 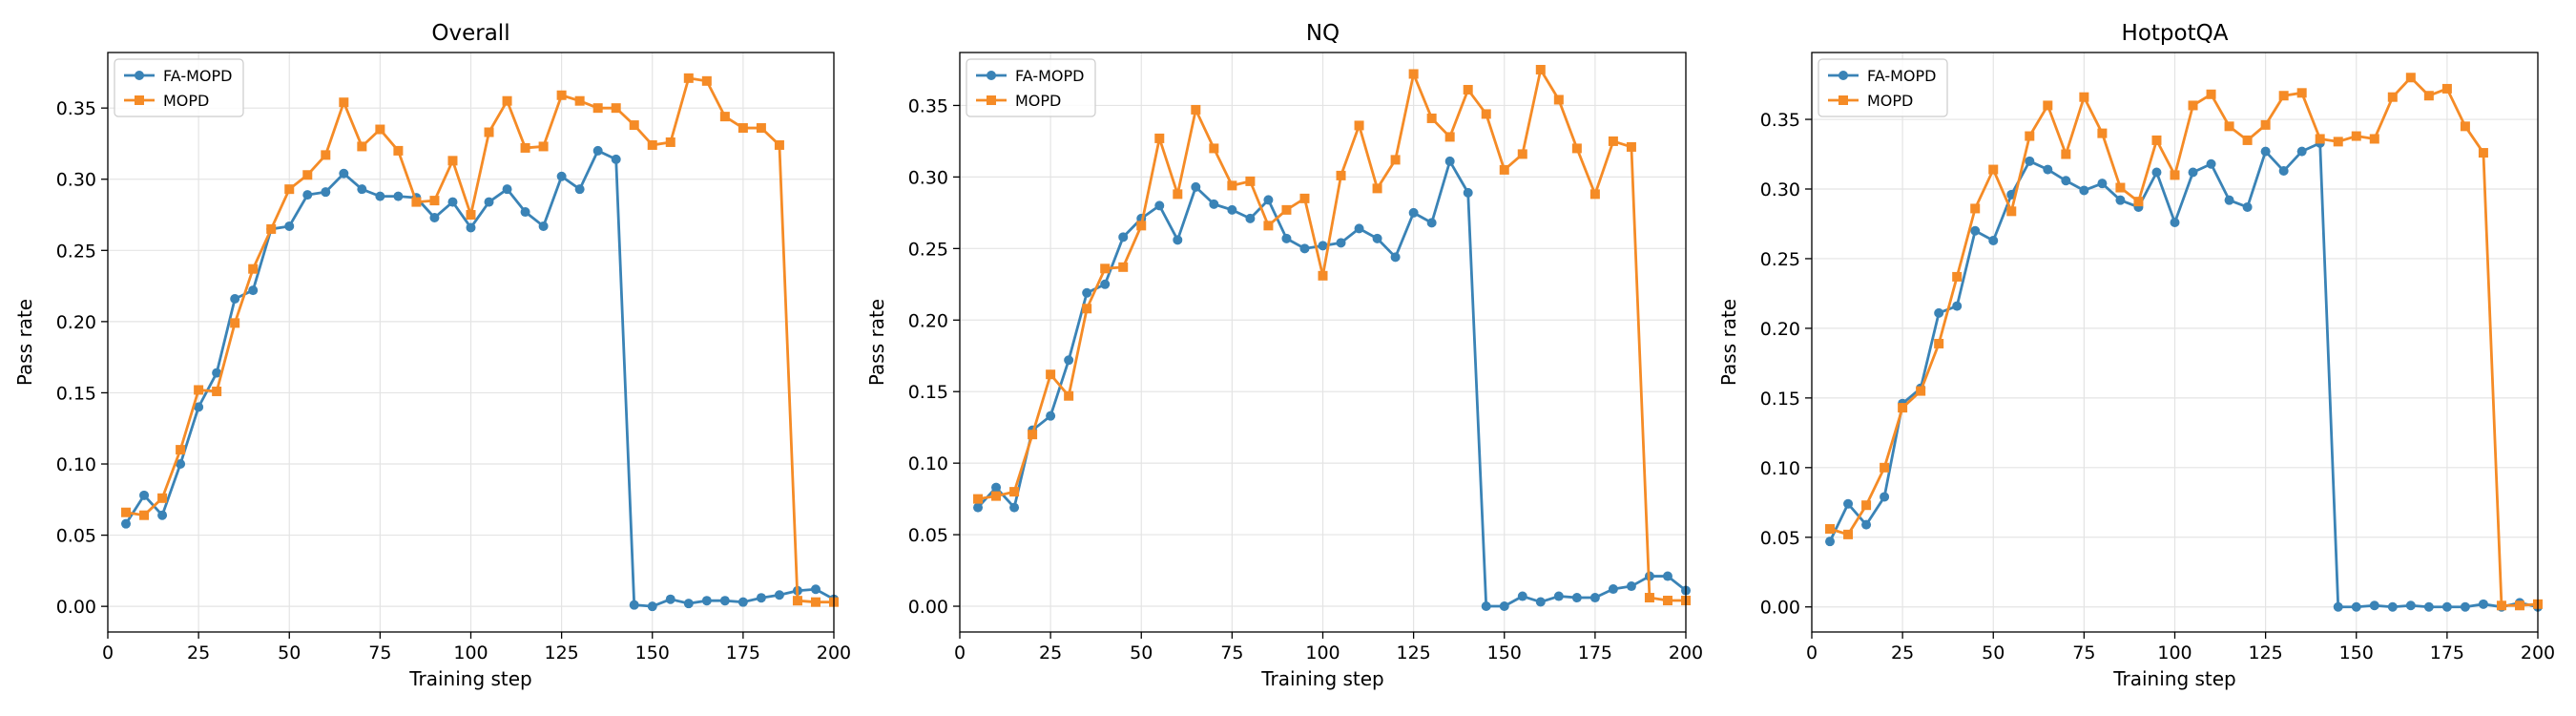 I want to click on x-tick-label: 150, so click(x=1504, y=652).